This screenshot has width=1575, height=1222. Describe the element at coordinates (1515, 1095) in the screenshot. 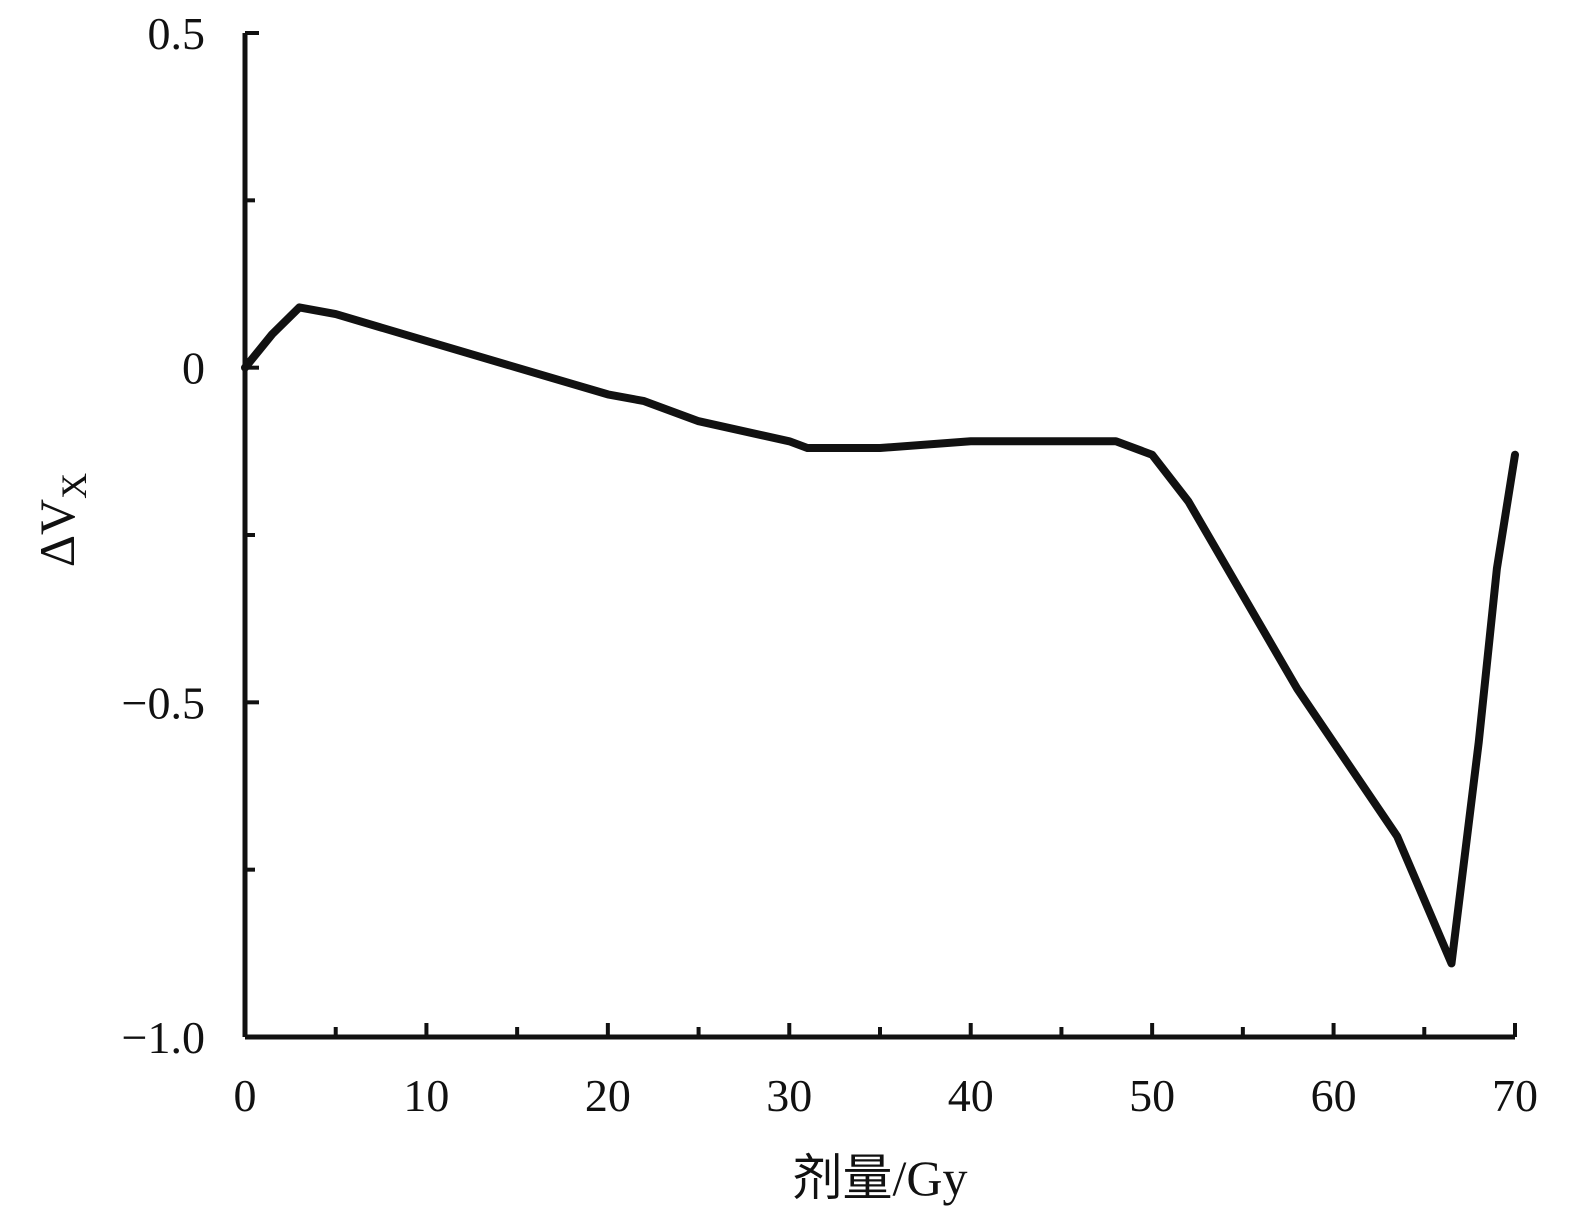

I see `x-tick-label: 70` at that location.